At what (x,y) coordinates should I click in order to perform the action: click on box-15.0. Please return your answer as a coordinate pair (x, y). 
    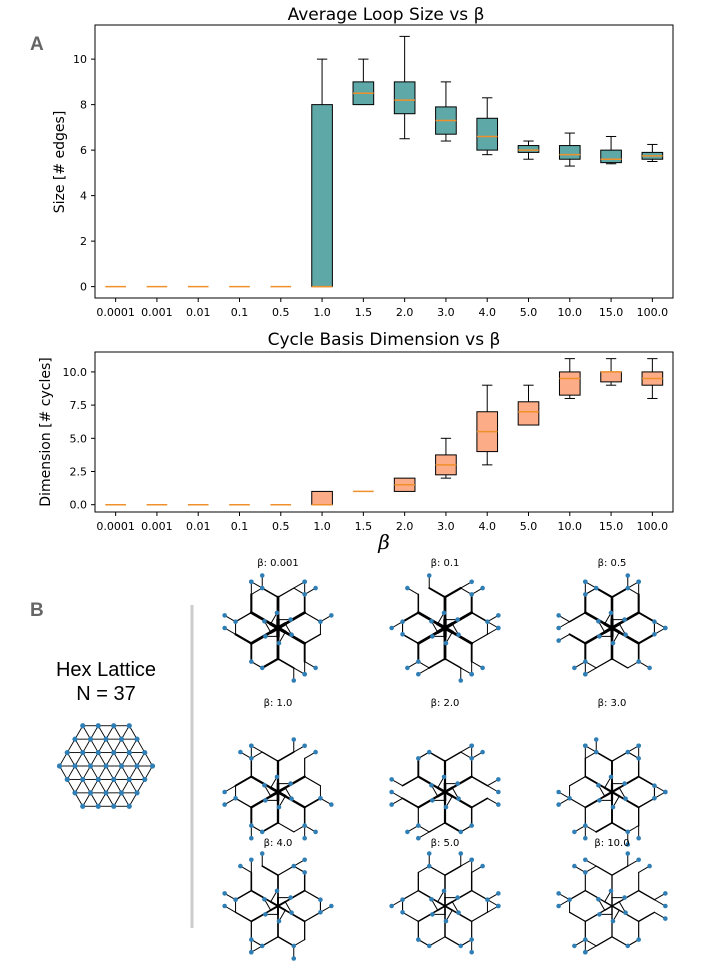
    Looking at the image, I should click on (611, 372).